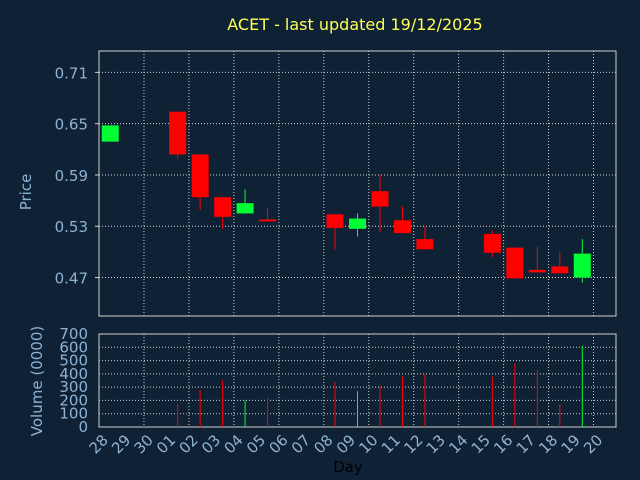 The width and height of the screenshot is (640, 480). What do you see at coordinates (37, 381) in the screenshot?
I see `volume-axis-label: Volume (0000)` at bounding box center [37, 381].